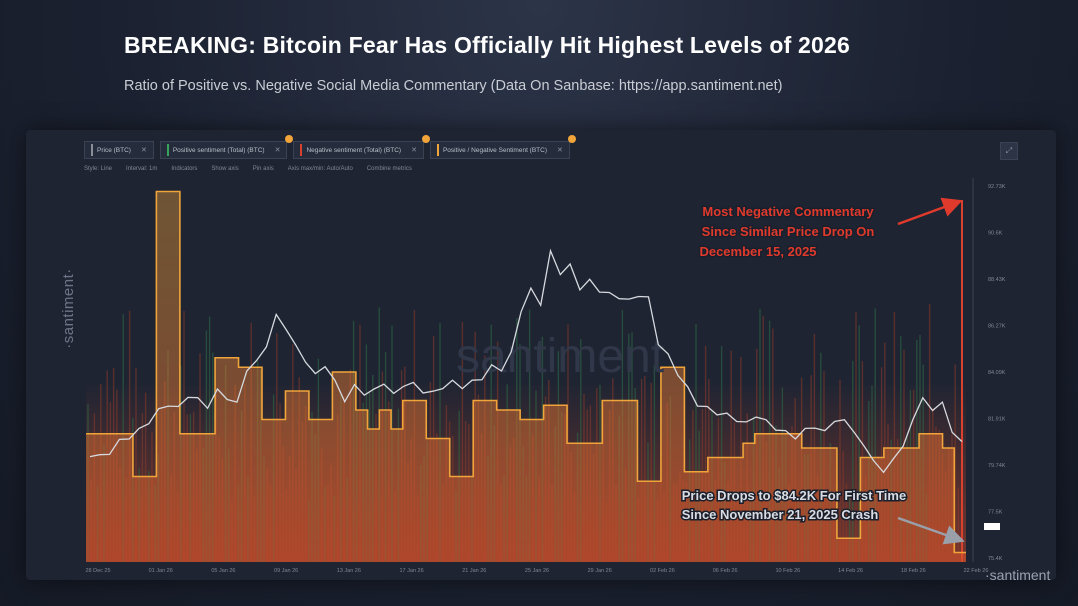 The image size is (1078, 606). Describe the element at coordinates (787, 571) in the screenshot. I see `x-tick-label: 10 Feb 26` at that location.